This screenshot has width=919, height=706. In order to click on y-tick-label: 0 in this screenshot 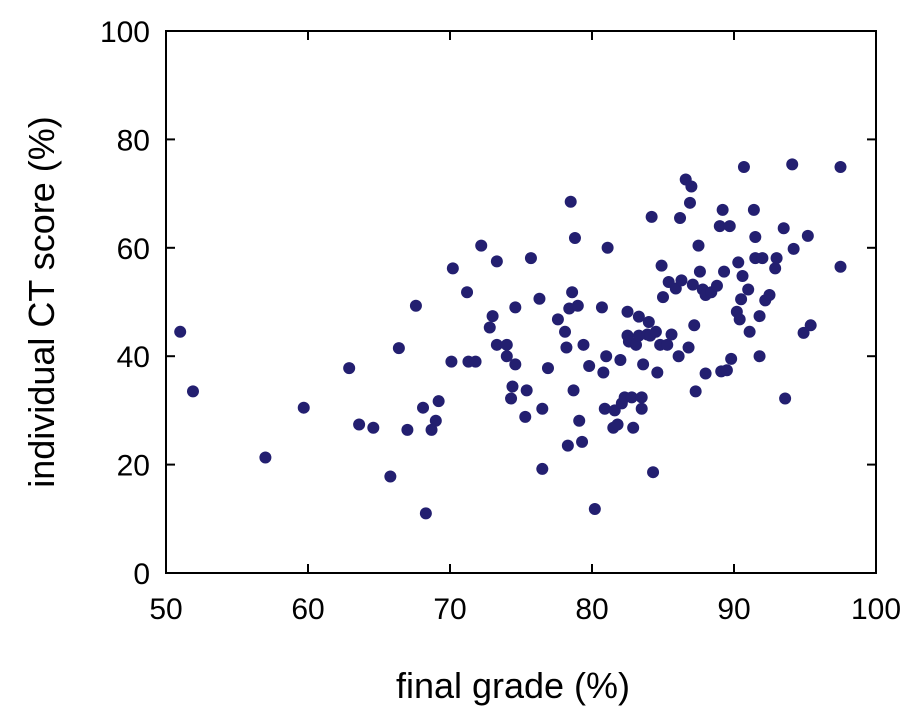, I will do `click(141, 574)`.